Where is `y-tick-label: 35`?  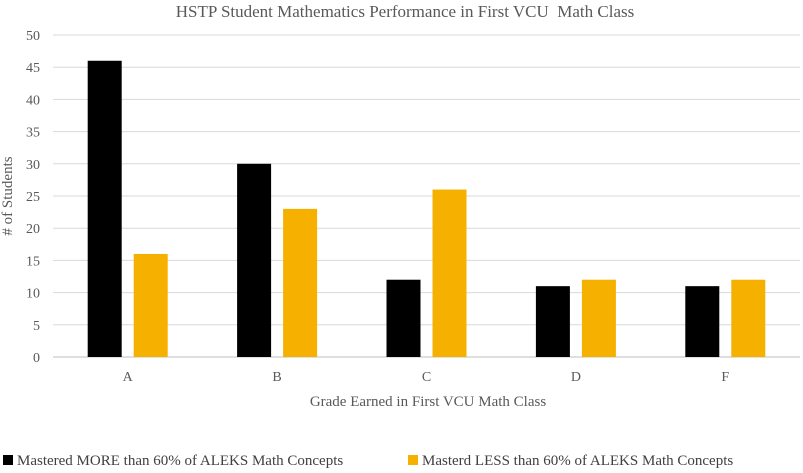
y-tick-label: 35 is located at coordinates (33, 133).